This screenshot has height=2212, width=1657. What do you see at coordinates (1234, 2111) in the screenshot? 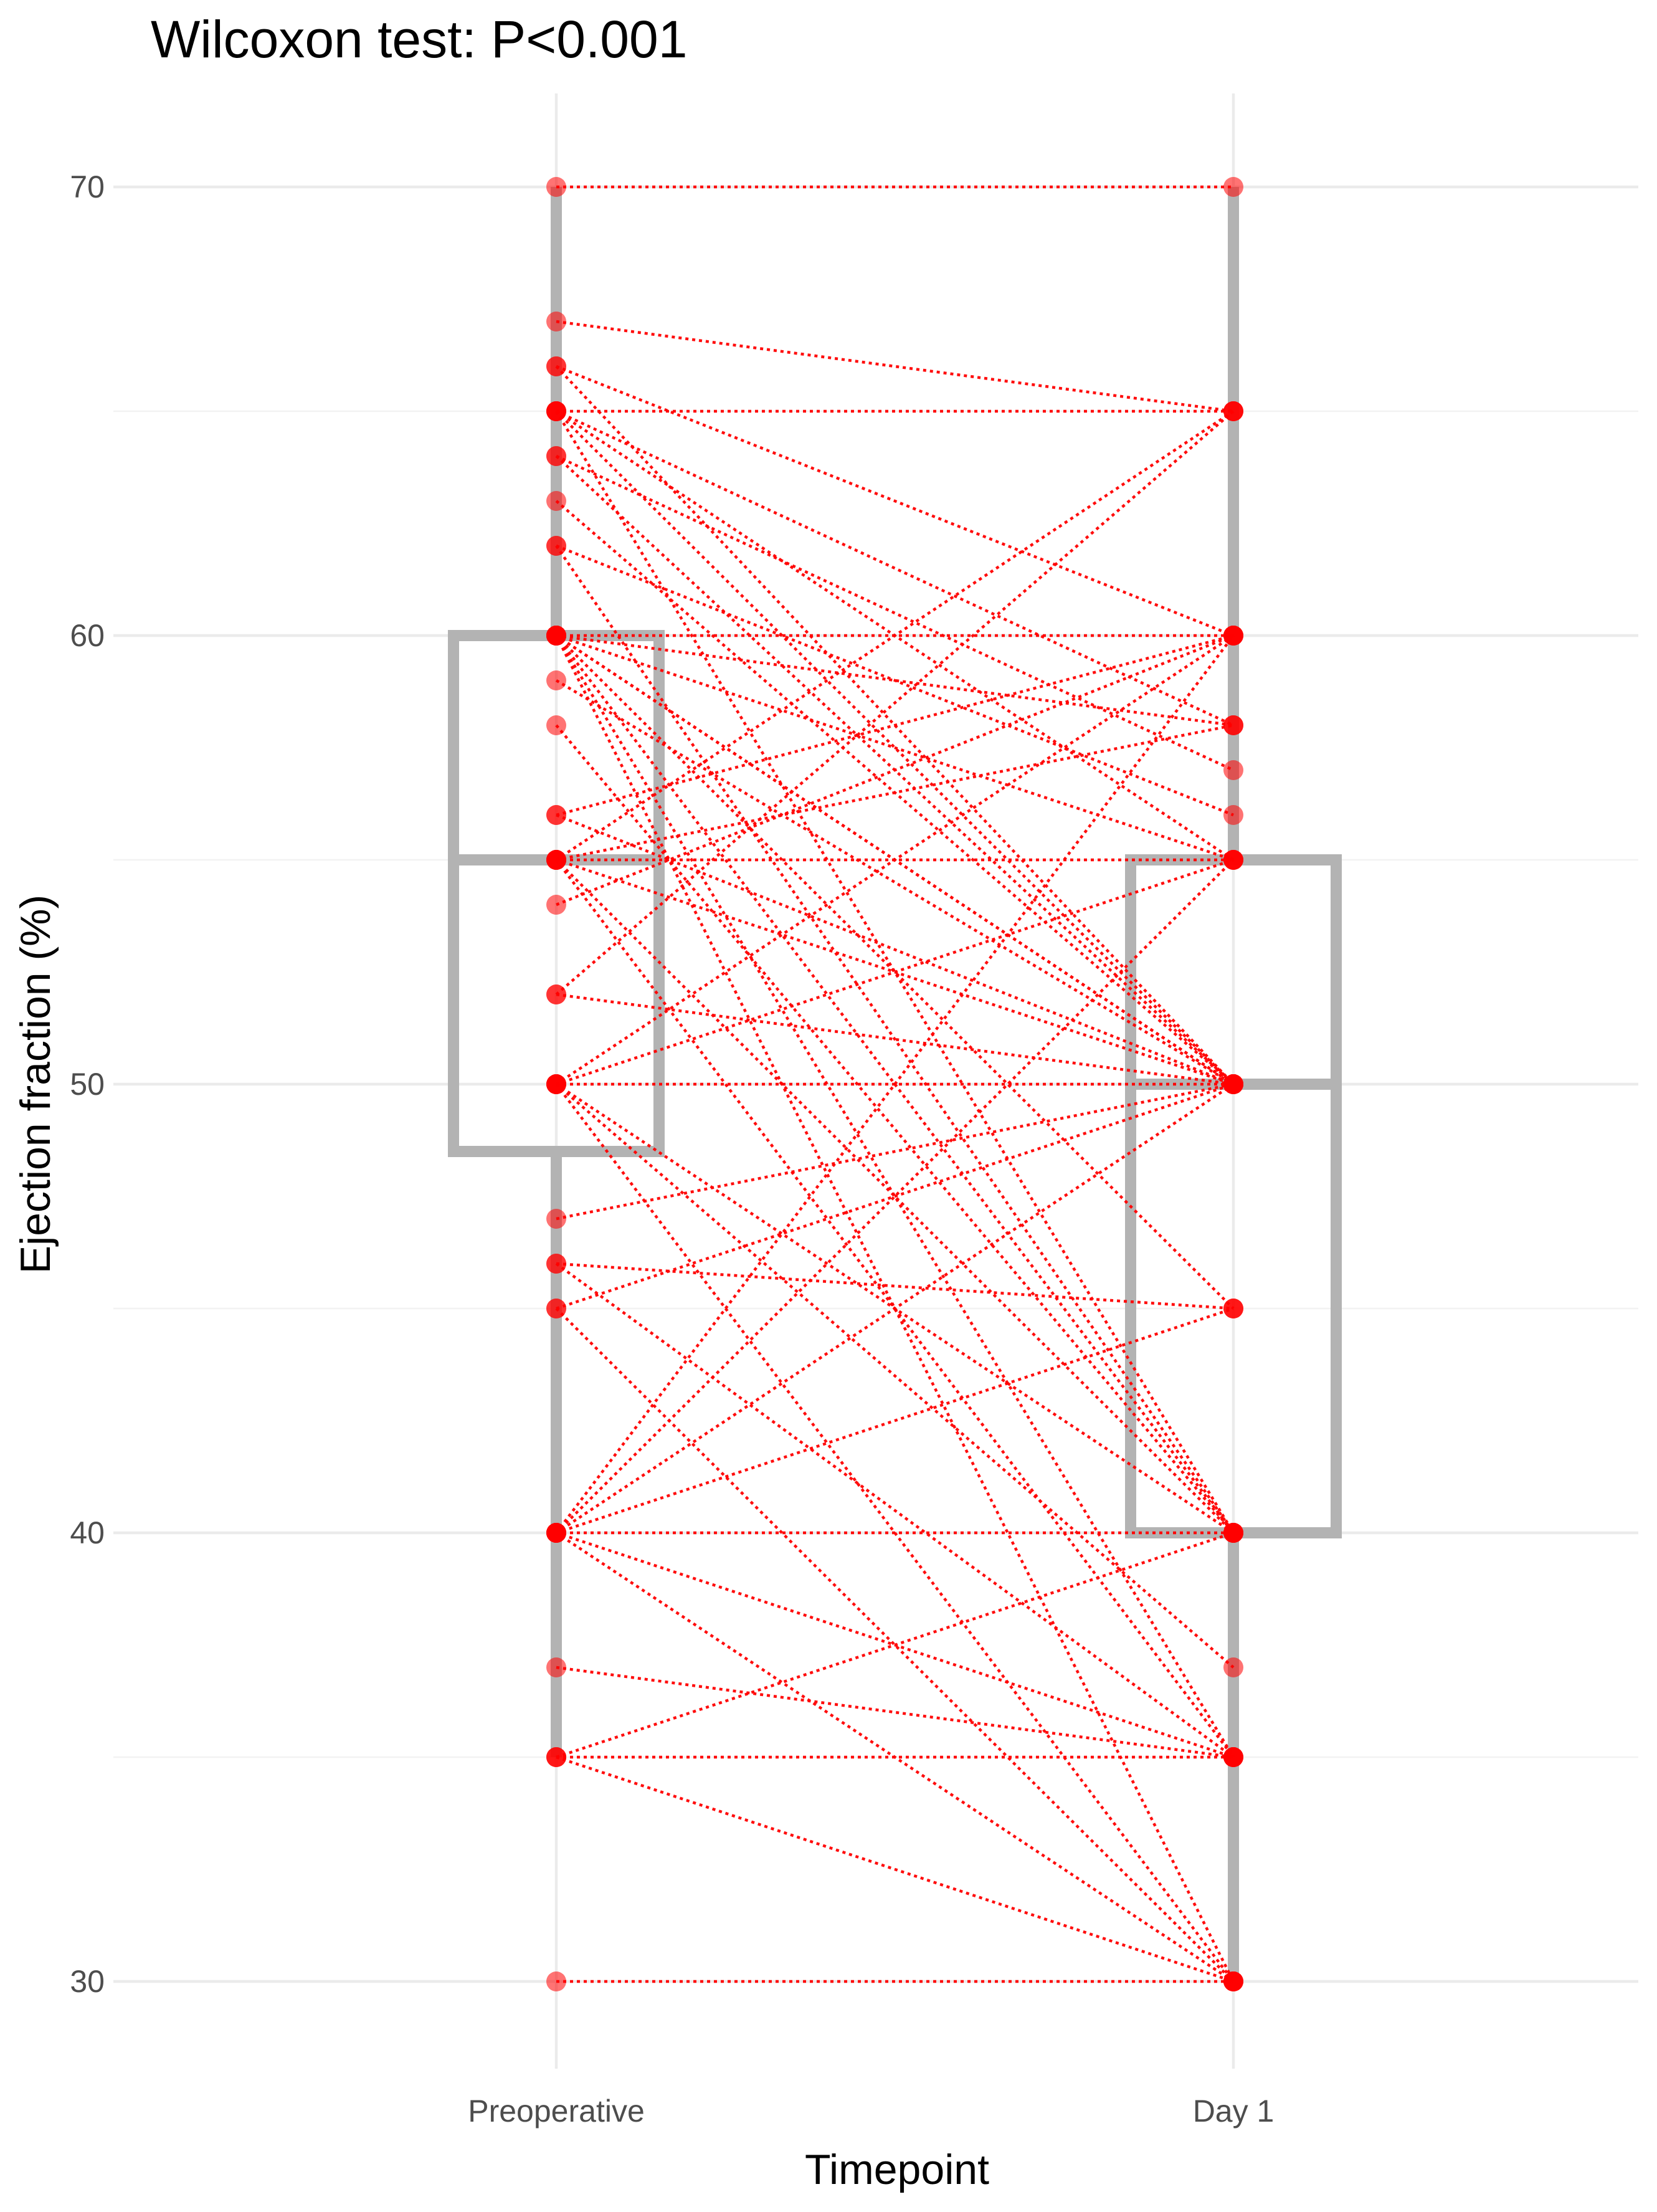
I see `x-tick-label: Day 1` at bounding box center [1234, 2111].